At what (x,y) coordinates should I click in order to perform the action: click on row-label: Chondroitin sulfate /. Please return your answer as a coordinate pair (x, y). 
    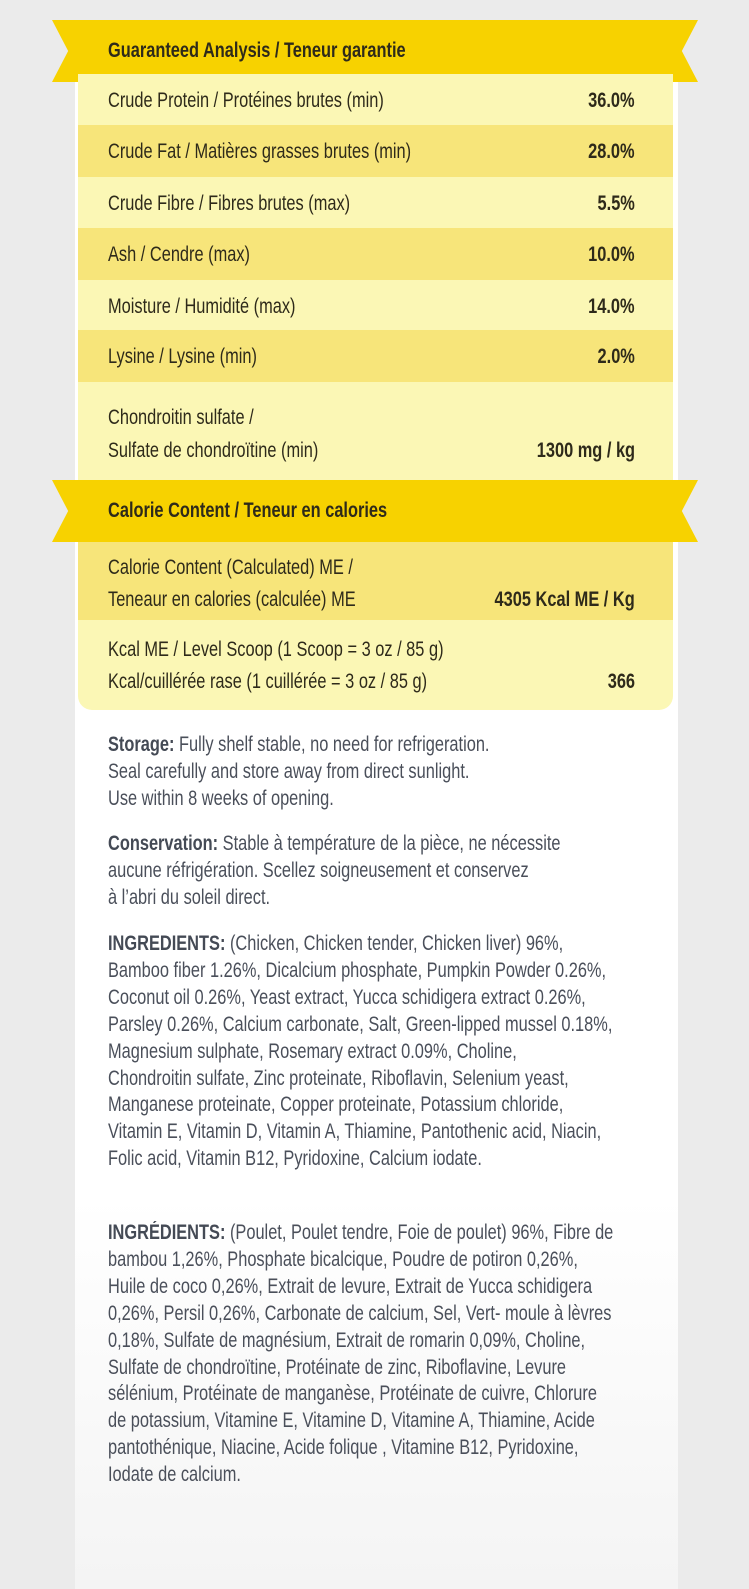
    Looking at the image, I should click on (181, 417).